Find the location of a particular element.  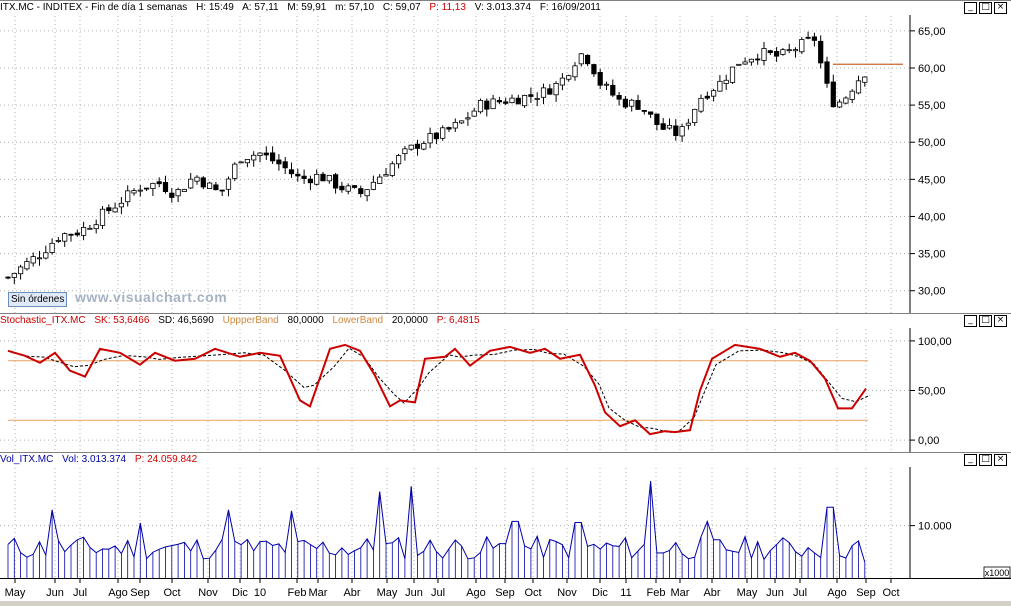

volume-header: Vol_ITX.MC Vol: 3.013.374 P: 24.059.842 is located at coordinates (99, 459).